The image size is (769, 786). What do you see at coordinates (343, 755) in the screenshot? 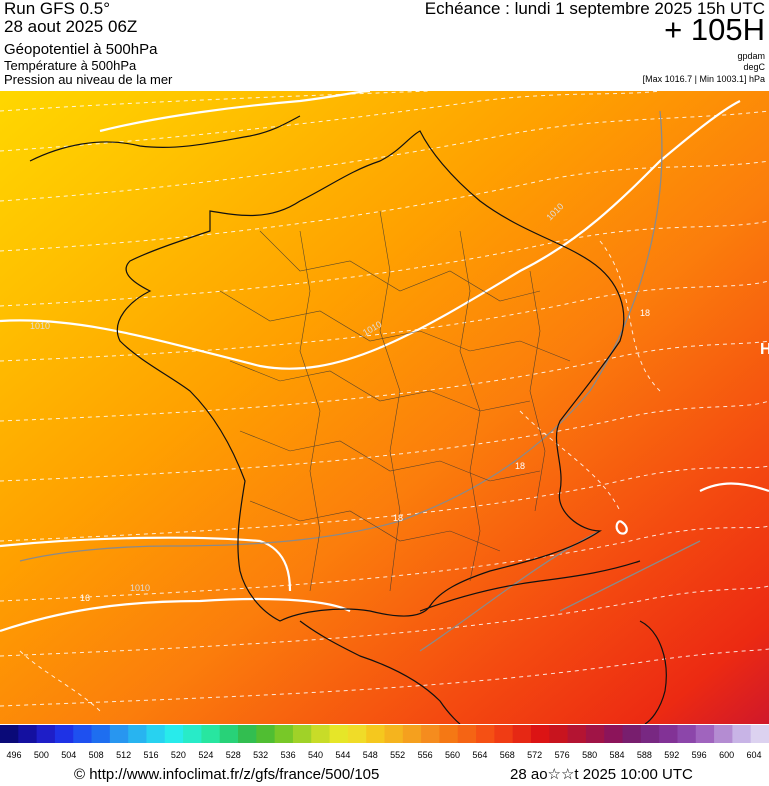
I see `color-scale-label: 544` at bounding box center [343, 755].